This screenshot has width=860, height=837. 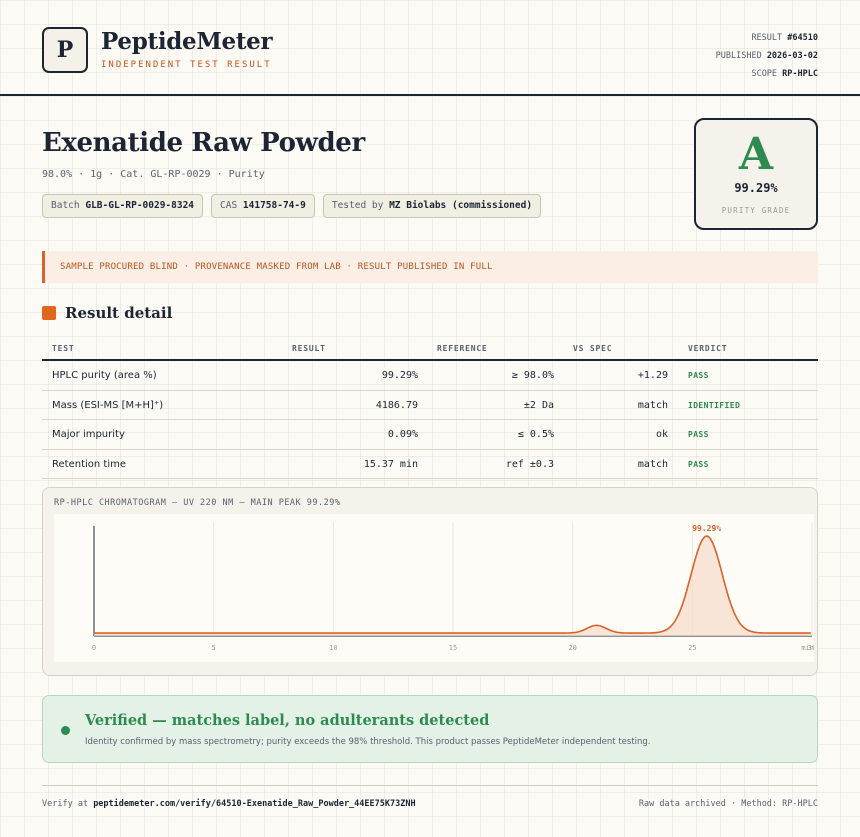 I want to click on cell-reference: ≥ 98.0%, so click(x=532, y=375).